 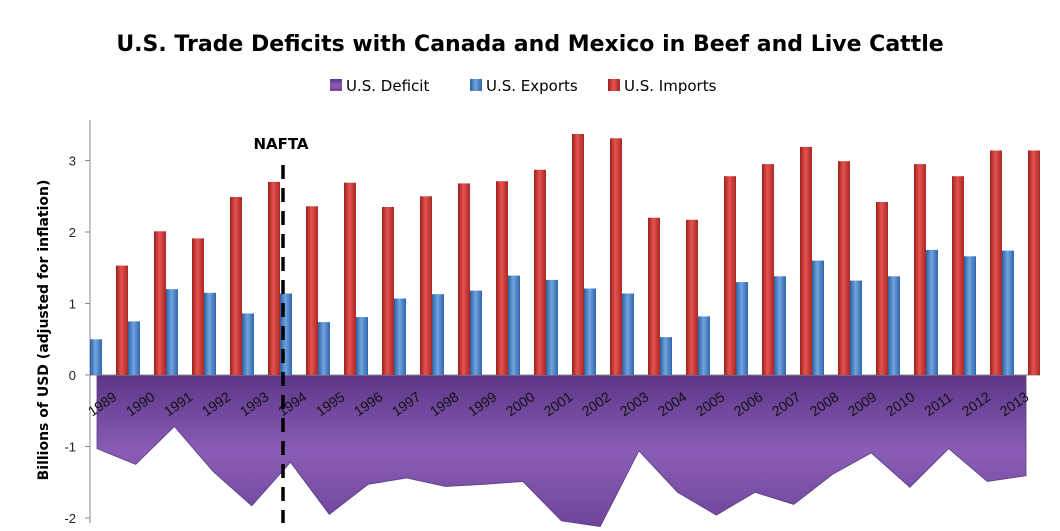 I want to click on legend-swatch-deficit, so click(x=336, y=85).